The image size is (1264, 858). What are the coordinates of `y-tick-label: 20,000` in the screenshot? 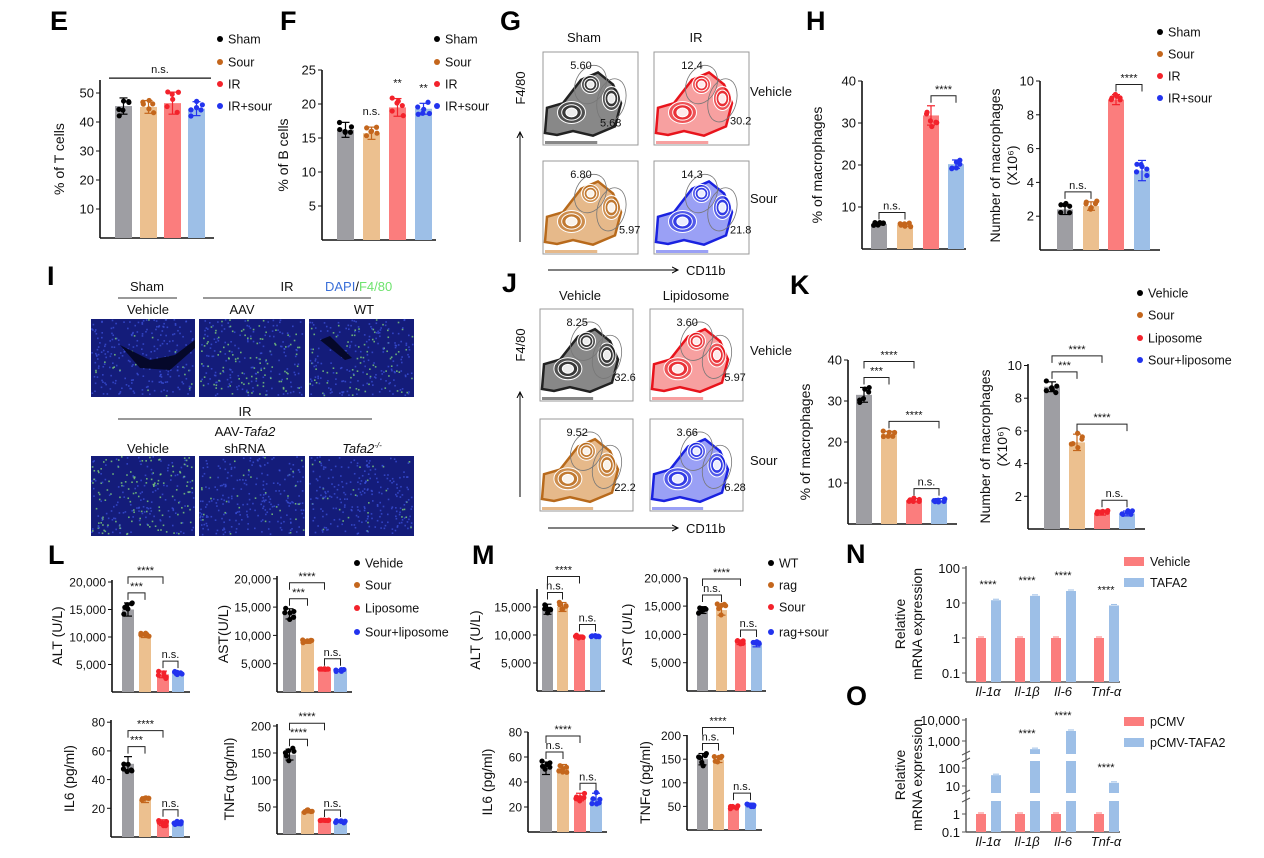 It's located at (87, 583).